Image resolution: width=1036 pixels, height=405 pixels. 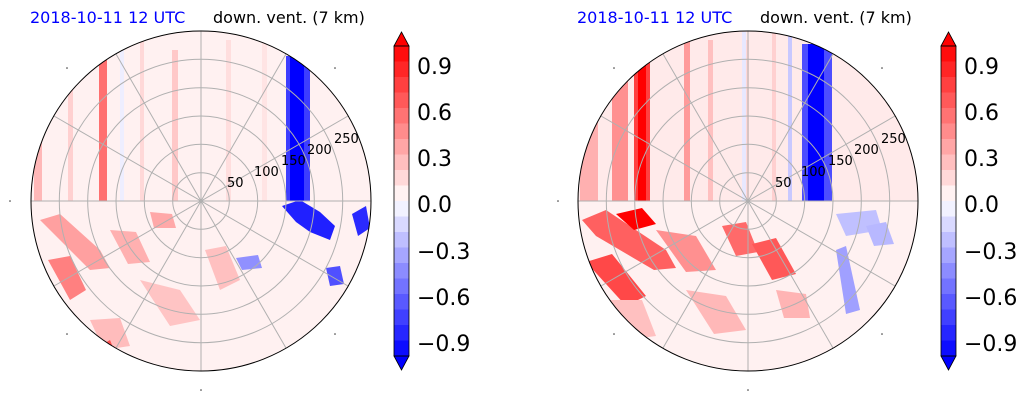 What do you see at coordinates (434, 113) in the screenshot?
I see `colorbar-tick-label: 0.6` at bounding box center [434, 113].